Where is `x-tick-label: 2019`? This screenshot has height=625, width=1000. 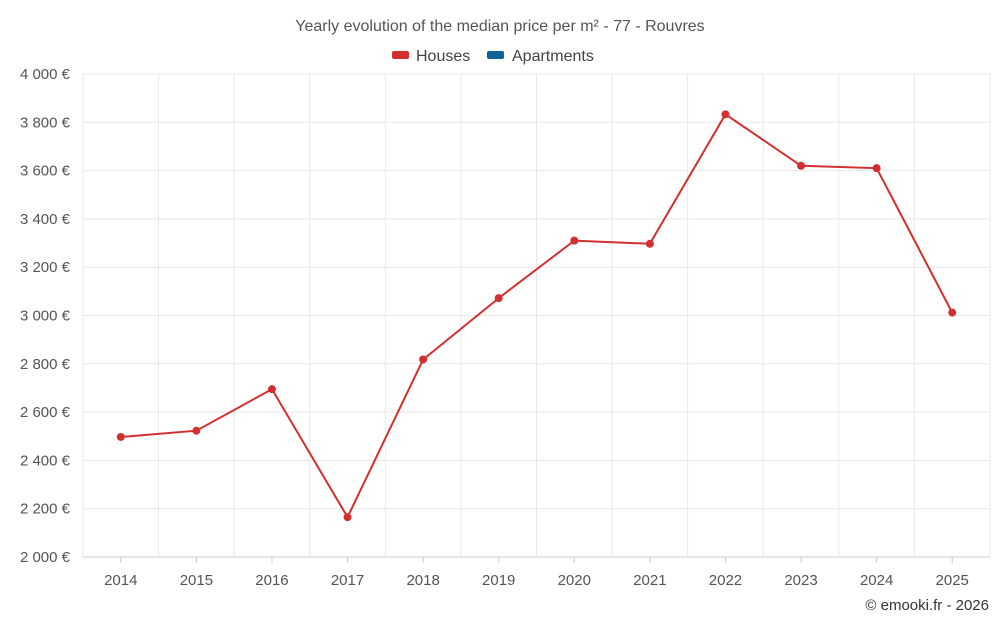 x-tick-label: 2019 is located at coordinates (498, 580).